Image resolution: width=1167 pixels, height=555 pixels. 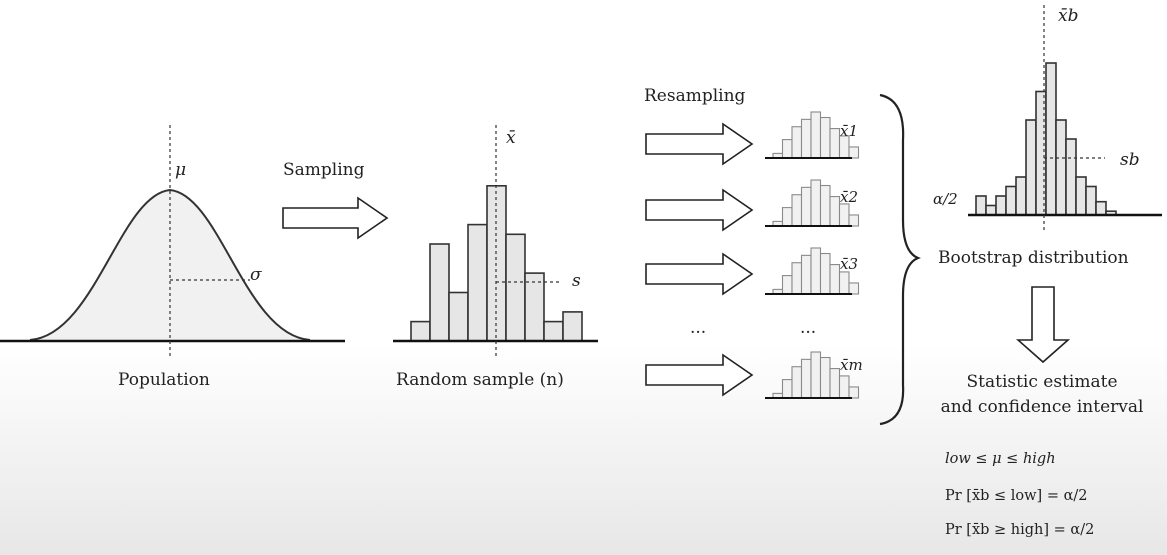 What do you see at coordinates (1130, 160) in the screenshot?
I see `bootstrap-sd-label: sb` at bounding box center [1130, 160].